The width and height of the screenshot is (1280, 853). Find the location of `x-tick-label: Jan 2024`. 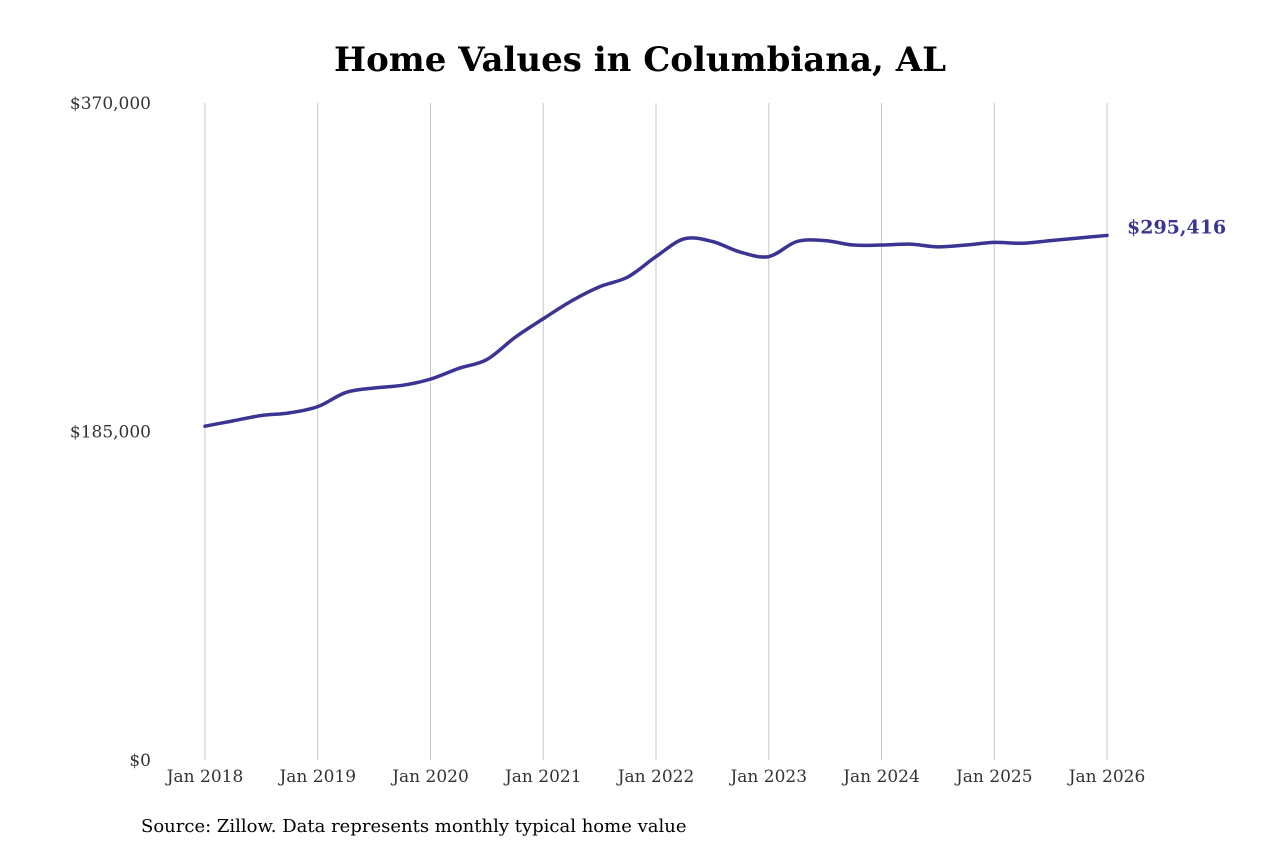

x-tick-label: Jan 2024 is located at coordinates (880, 777).